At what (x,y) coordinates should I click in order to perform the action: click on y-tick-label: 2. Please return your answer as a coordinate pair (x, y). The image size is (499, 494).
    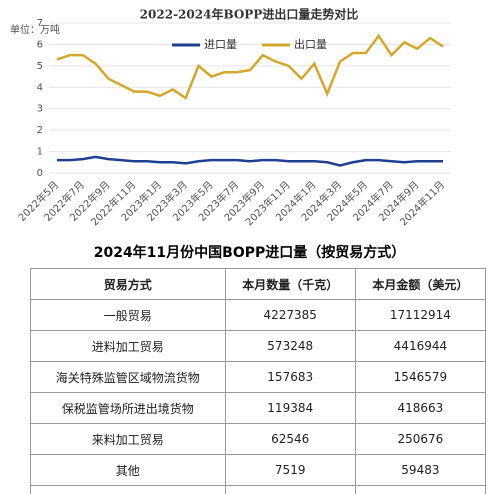
    Looking at the image, I should click on (40, 130).